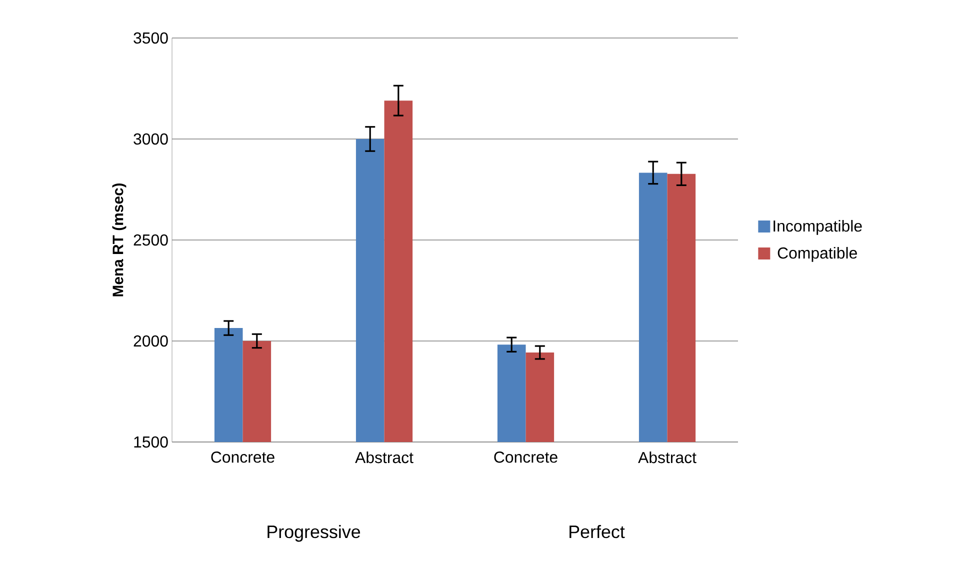  I want to click on y-tick-label: 1500, so click(151, 442).